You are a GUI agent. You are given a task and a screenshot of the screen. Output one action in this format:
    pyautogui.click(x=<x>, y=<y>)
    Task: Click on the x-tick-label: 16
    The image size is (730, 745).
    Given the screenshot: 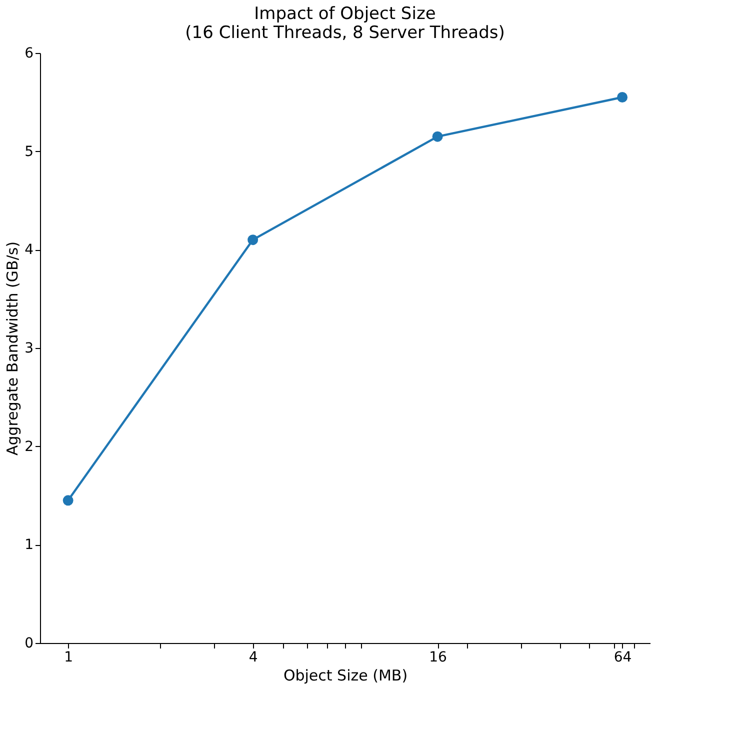 What is the action you would take?
    pyautogui.click(x=438, y=658)
    